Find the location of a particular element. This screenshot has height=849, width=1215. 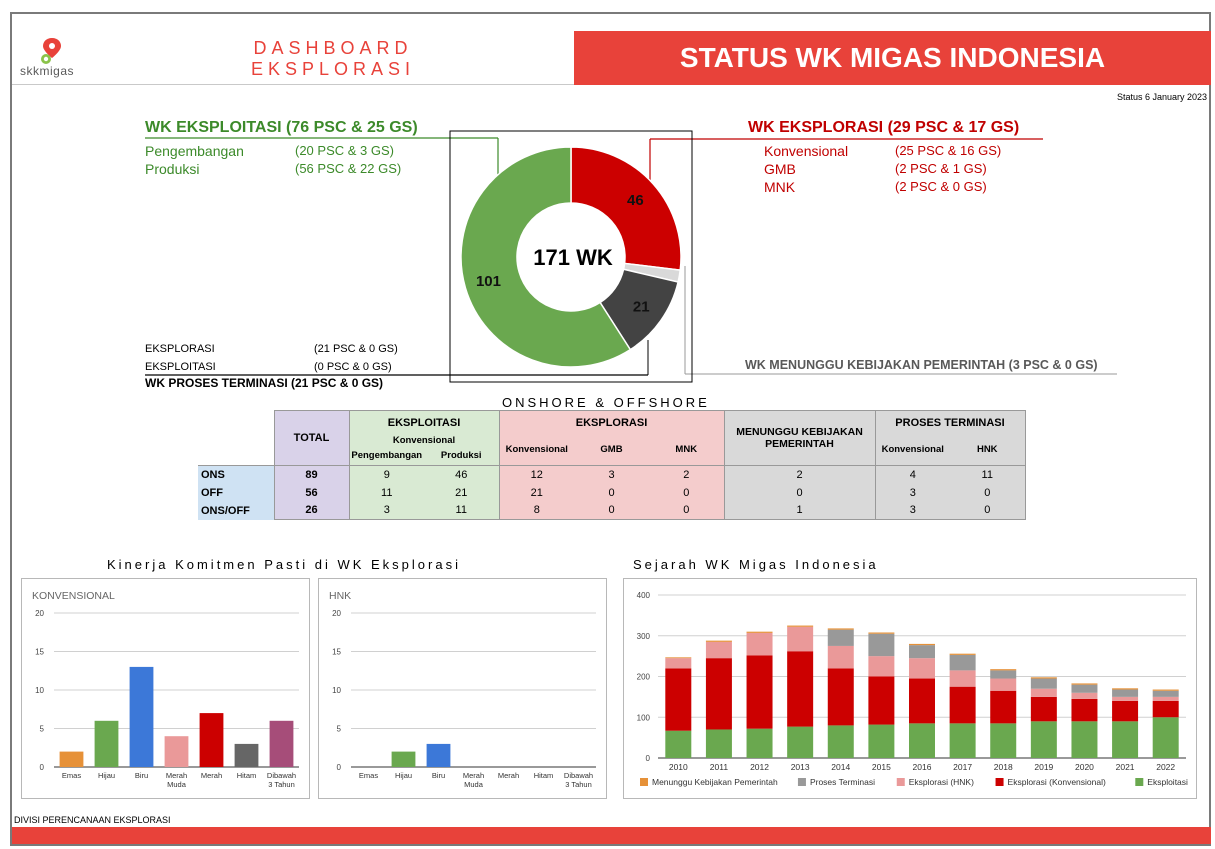

chart-title: HNK is located at coordinates (340, 596).